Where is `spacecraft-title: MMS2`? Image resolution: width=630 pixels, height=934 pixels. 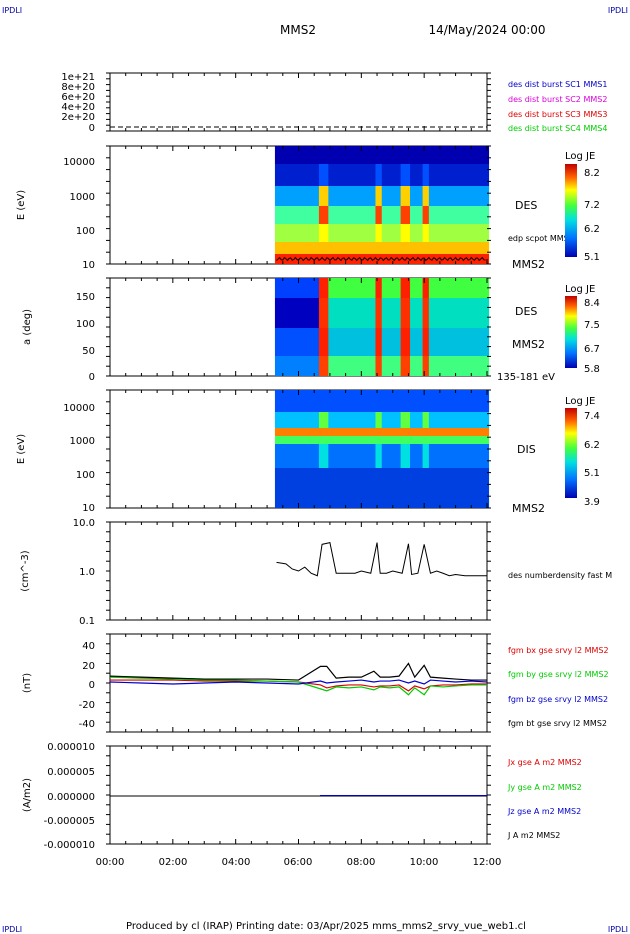 spacecraft-title: MMS2 is located at coordinates (298, 30).